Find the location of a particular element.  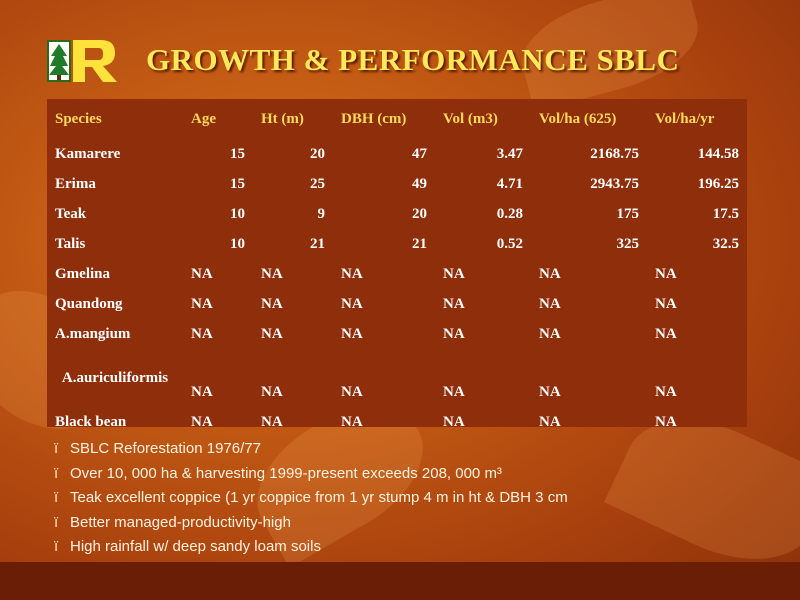

table-cell: 325 is located at coordinates (628, 243).